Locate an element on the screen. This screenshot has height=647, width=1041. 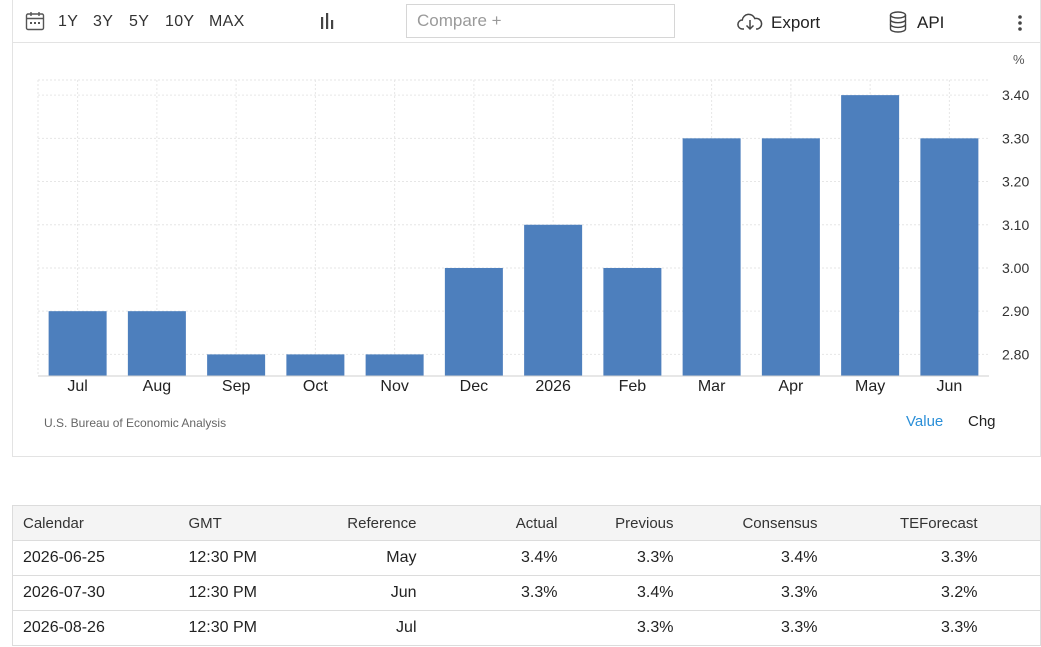
x-tick-label: Dec is located at coordinates (474, 386).